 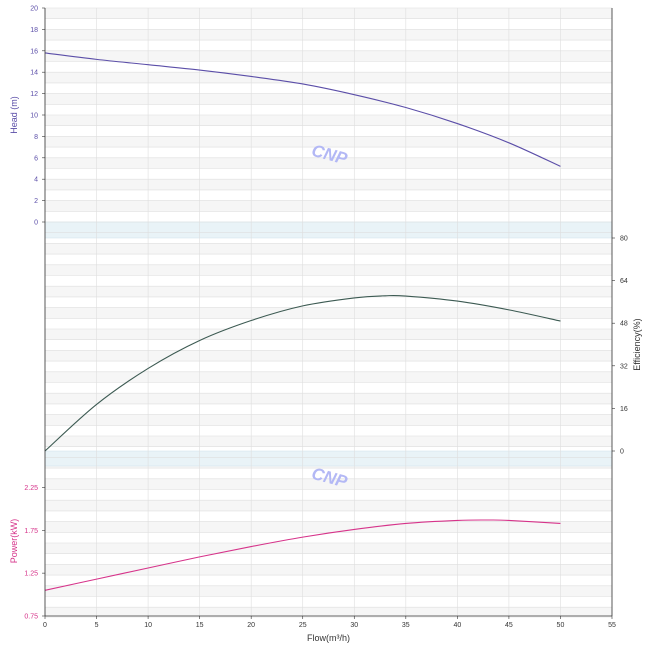 I want to click on power-tick-label: 1.75, so click(x=31, y=531).